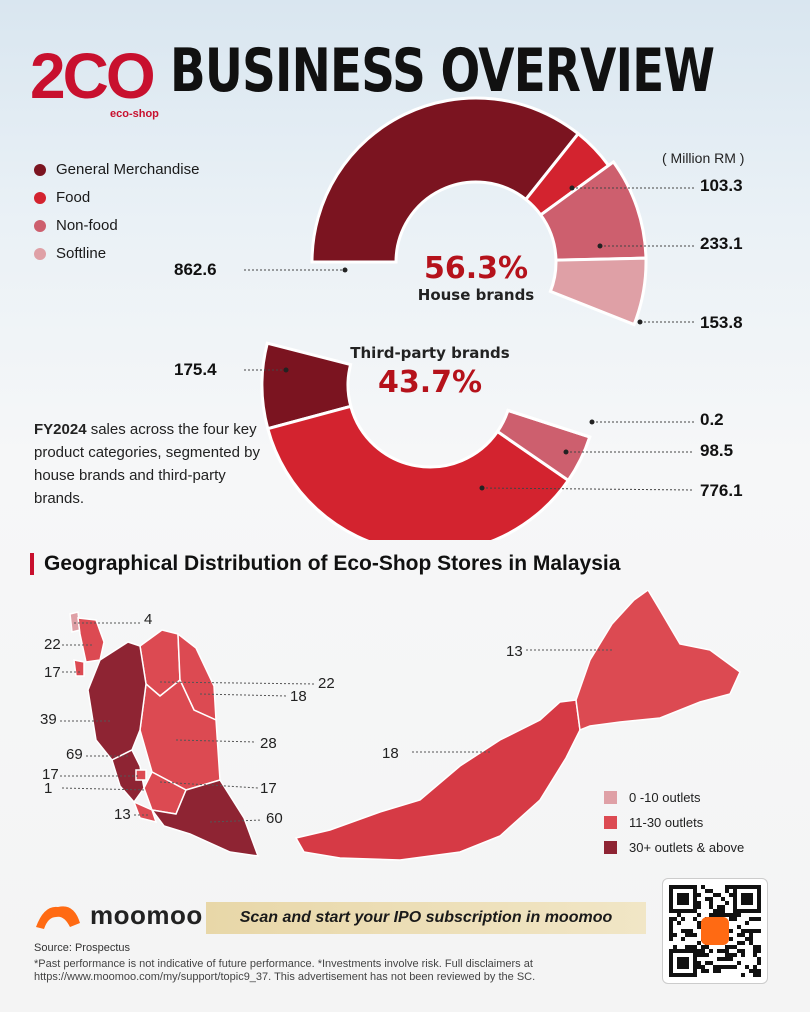 This screenshot has height=1012, width=810. I want to click on region-melaka, so click(145, 812).